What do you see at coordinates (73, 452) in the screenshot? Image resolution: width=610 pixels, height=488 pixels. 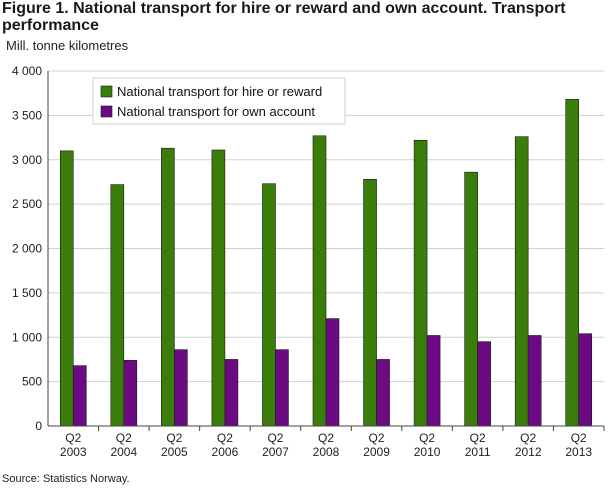 I see `x-tick-label-year: 2003` at bounding box center [73, 452].